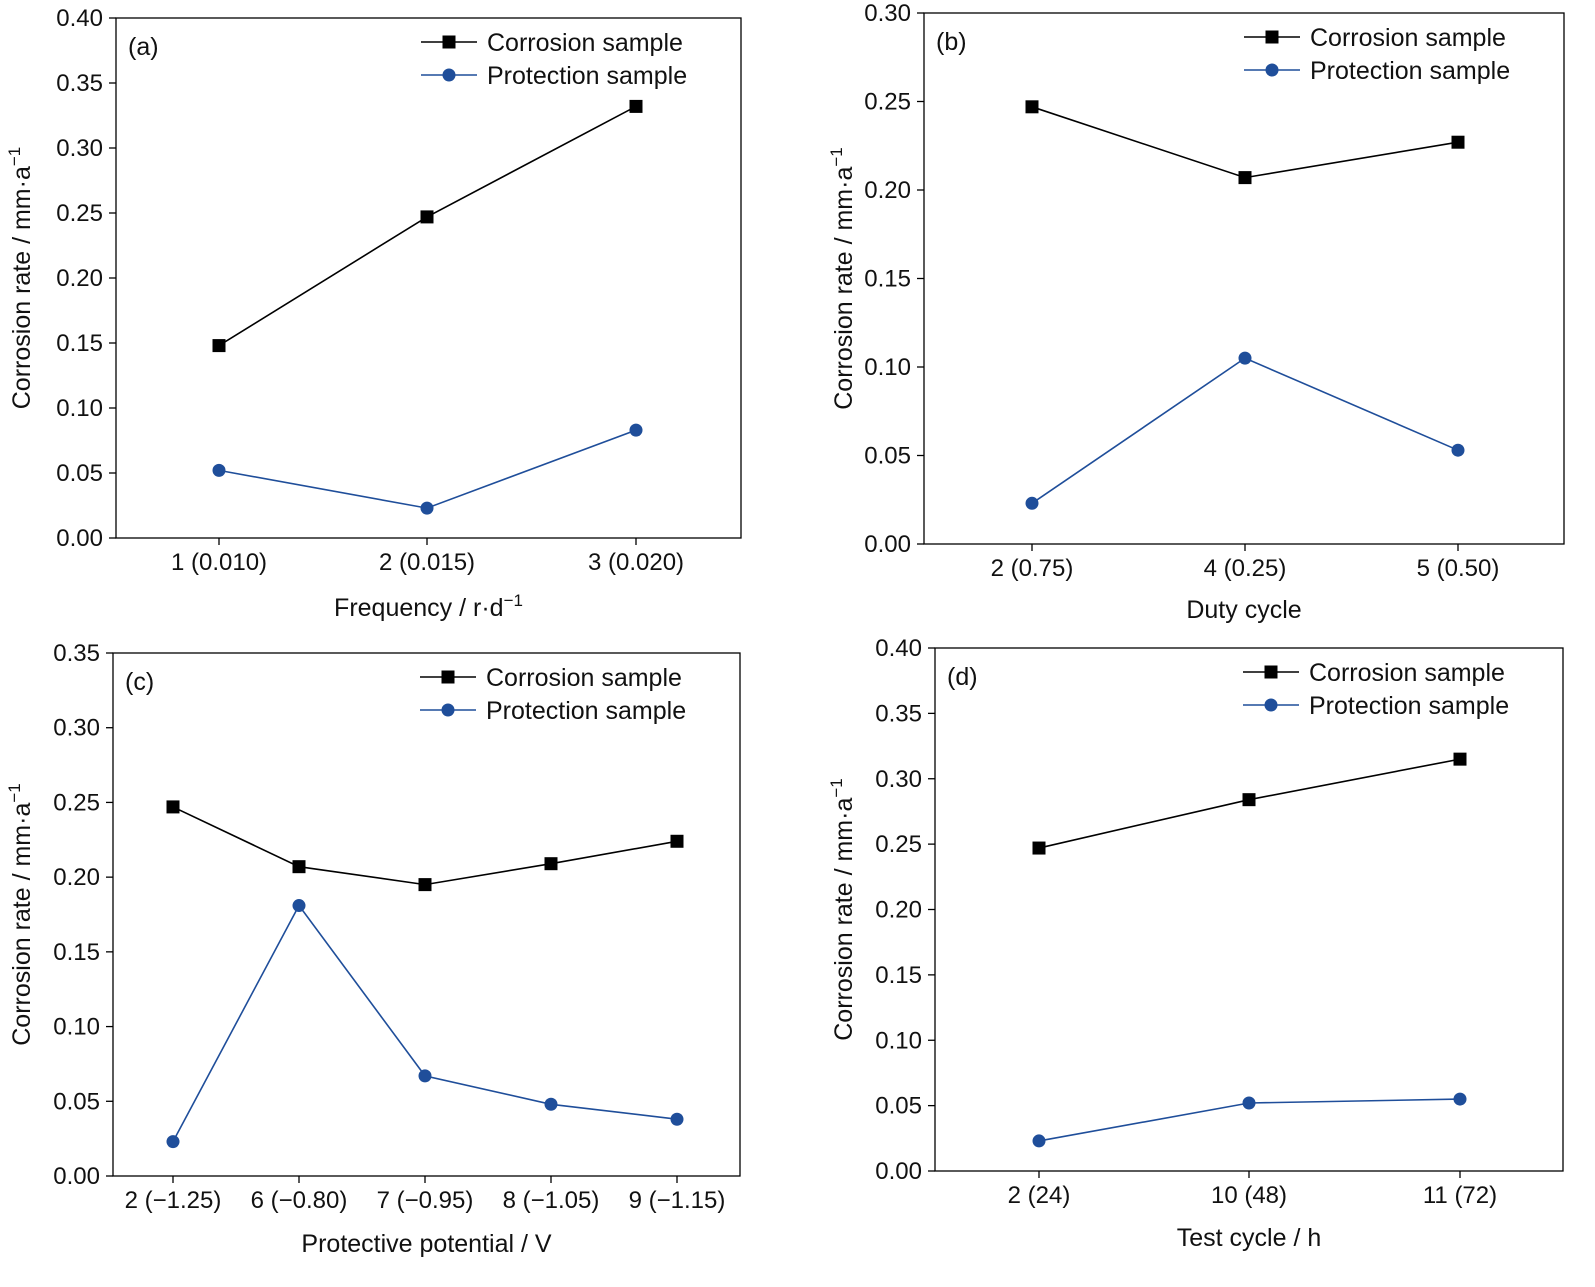 This screenshot has width=1595, height=1287. What do you see at coordinates (143, 47) in the screenshot?
I see `panel-label: (a)` at bounding box center [143, 47].